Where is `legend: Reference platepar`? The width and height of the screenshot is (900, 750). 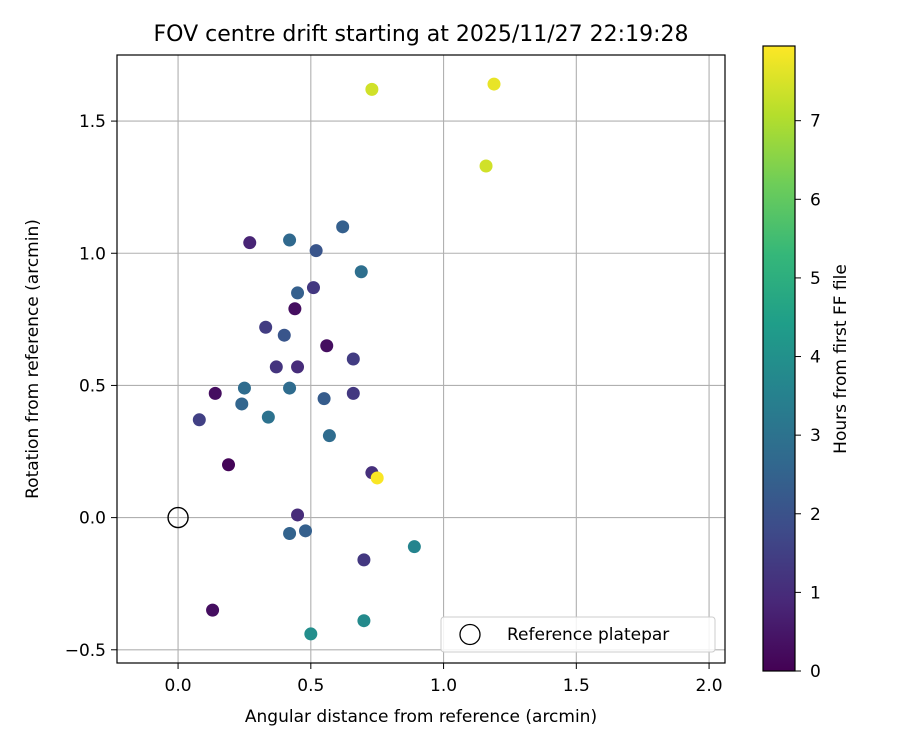
legend: Reference platepar is located at coordinates (578, 634).